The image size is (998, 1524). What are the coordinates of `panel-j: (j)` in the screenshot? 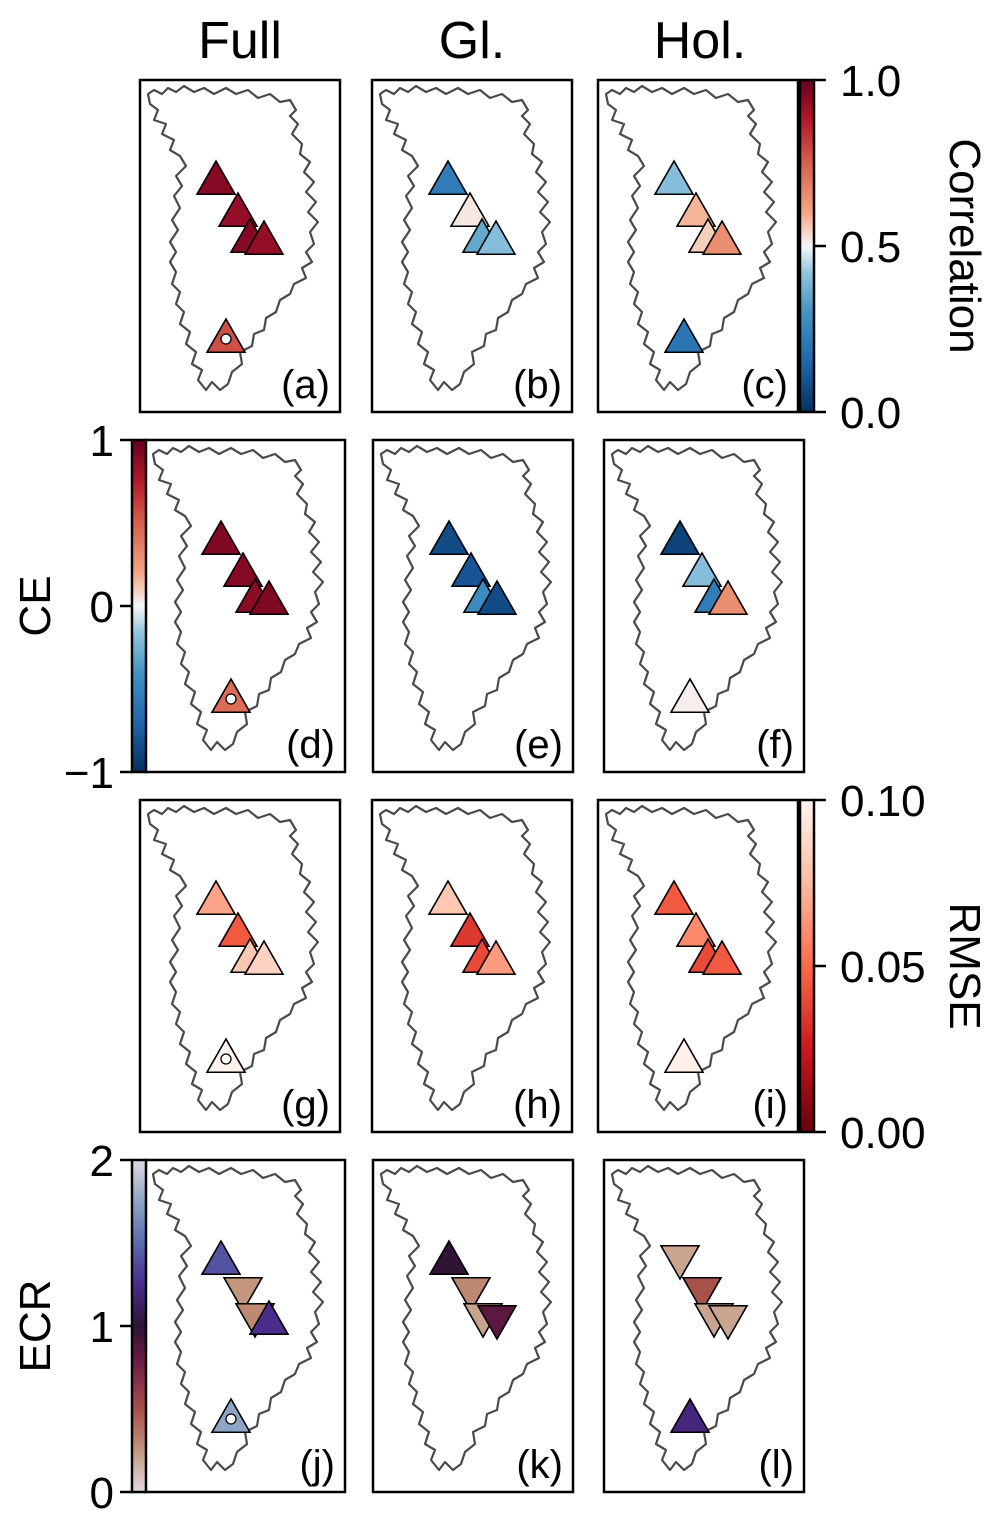 It's located at (245, 1326).